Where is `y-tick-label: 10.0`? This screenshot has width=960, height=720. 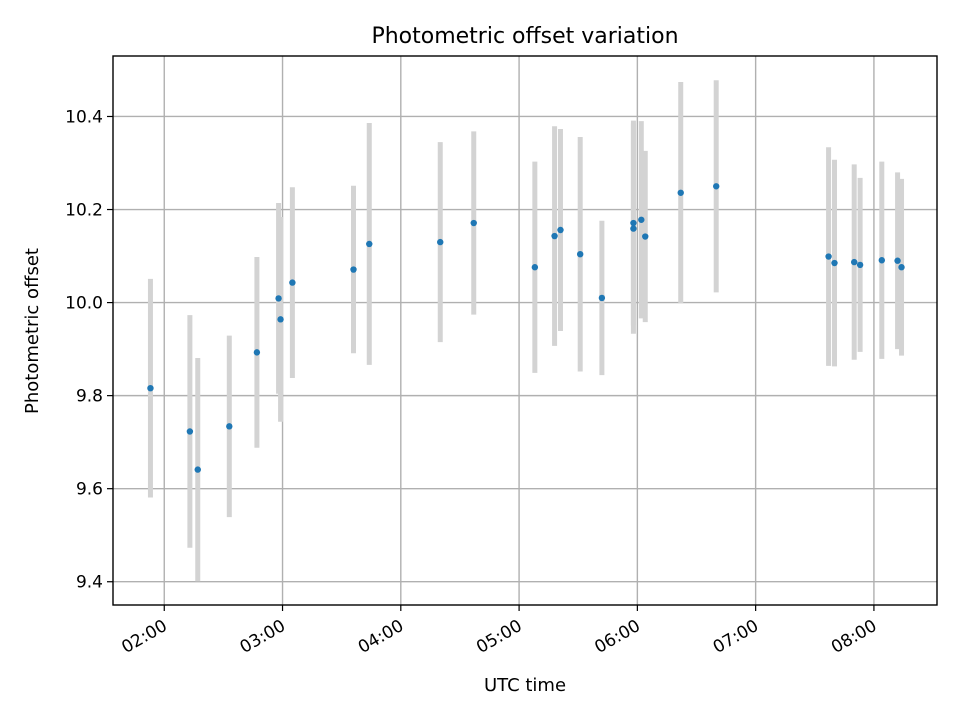 y-tick-label: 10.0 is located at coordinates (84, 304).